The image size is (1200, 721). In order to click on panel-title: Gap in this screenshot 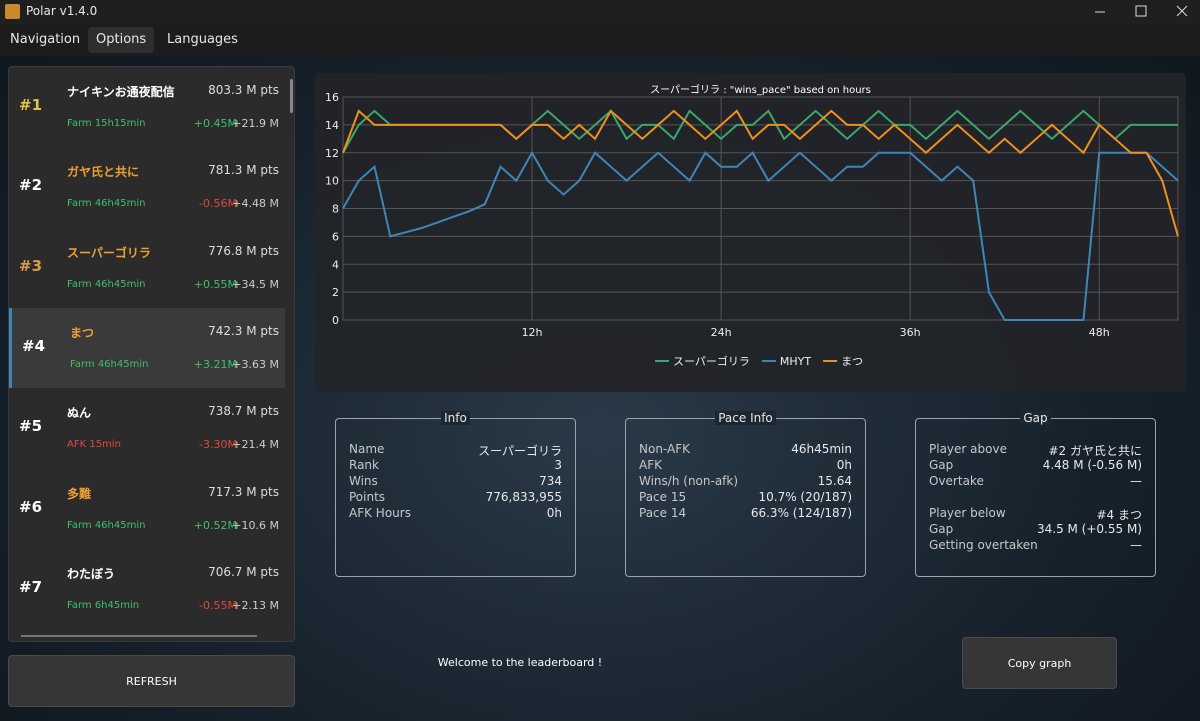, I will do `click(1035, 418)`.